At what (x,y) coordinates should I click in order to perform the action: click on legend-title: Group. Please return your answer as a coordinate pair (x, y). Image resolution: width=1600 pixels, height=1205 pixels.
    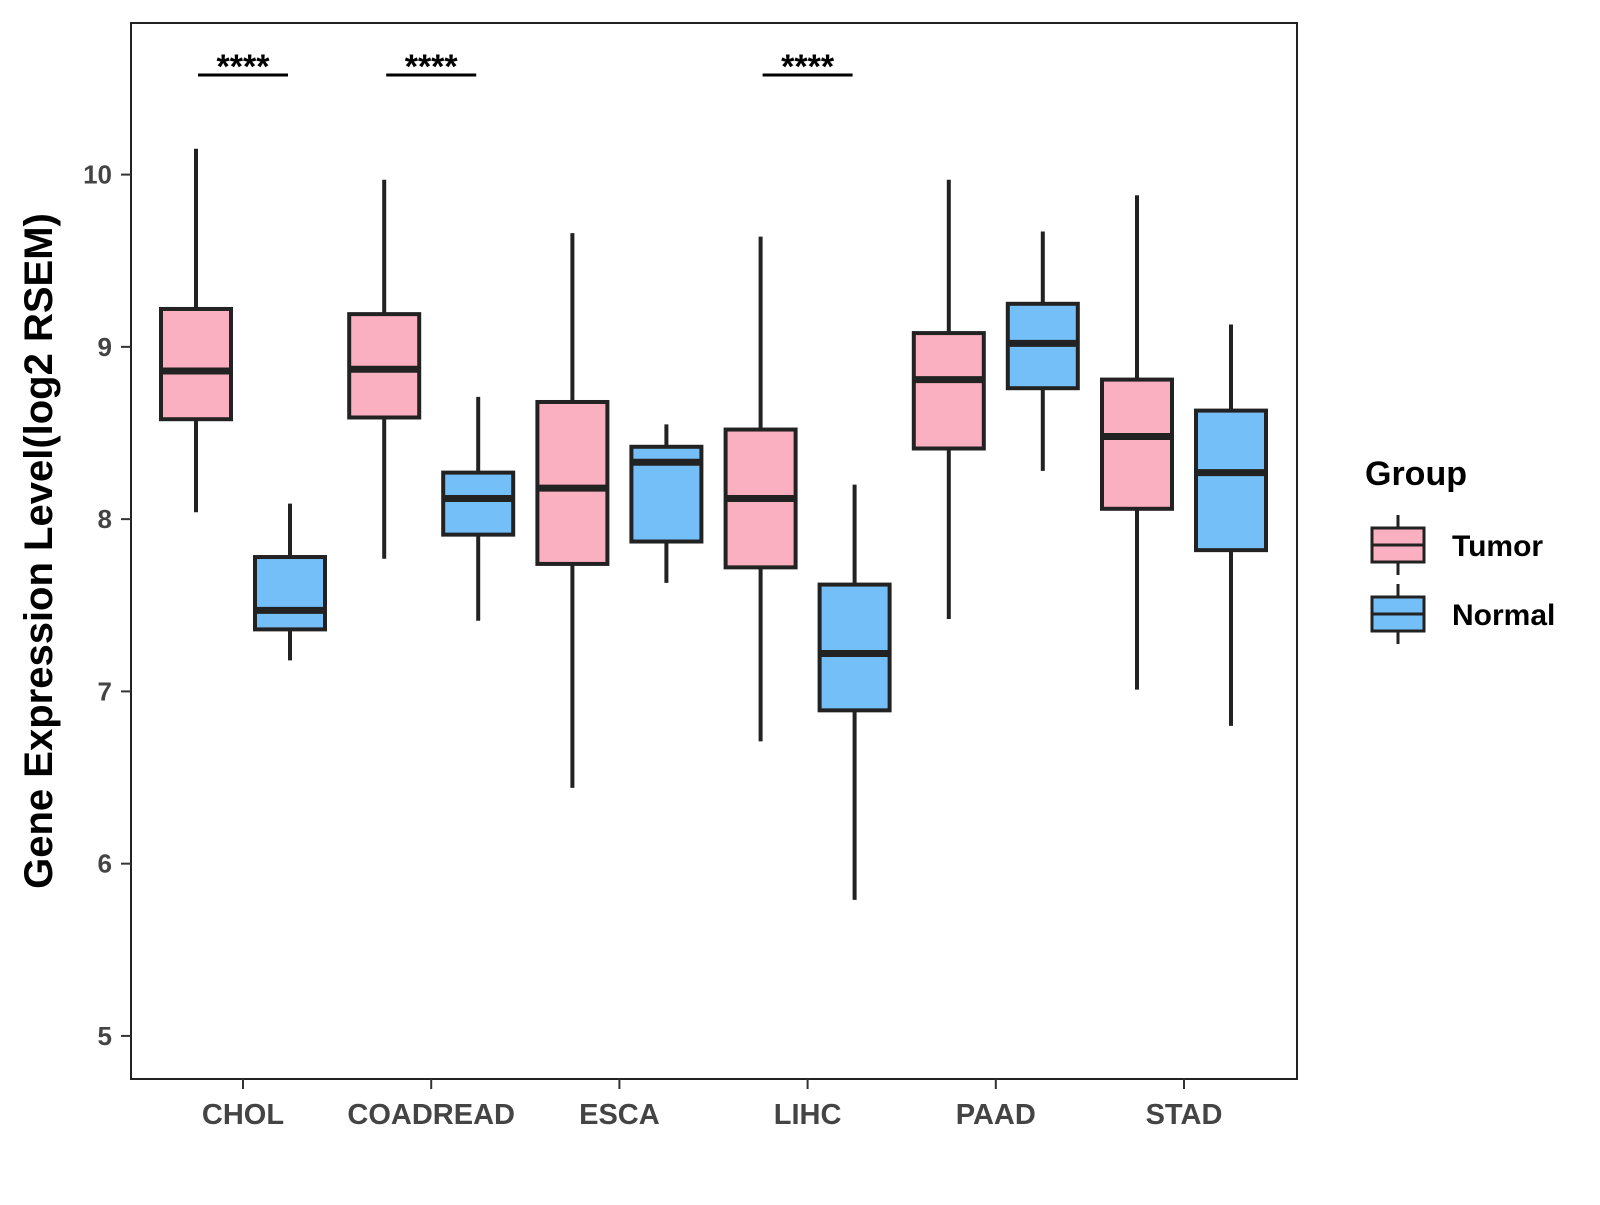
    Looking at the image, I should click on (1416, 474).